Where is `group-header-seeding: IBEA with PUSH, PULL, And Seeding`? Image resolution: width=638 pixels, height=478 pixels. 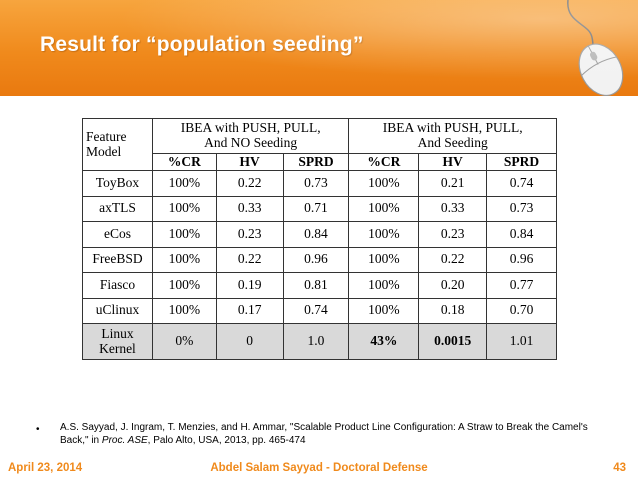
group-header-seeding: IBEA with PUSH, PULL, And Seeding is located at coordinates (452, 136).